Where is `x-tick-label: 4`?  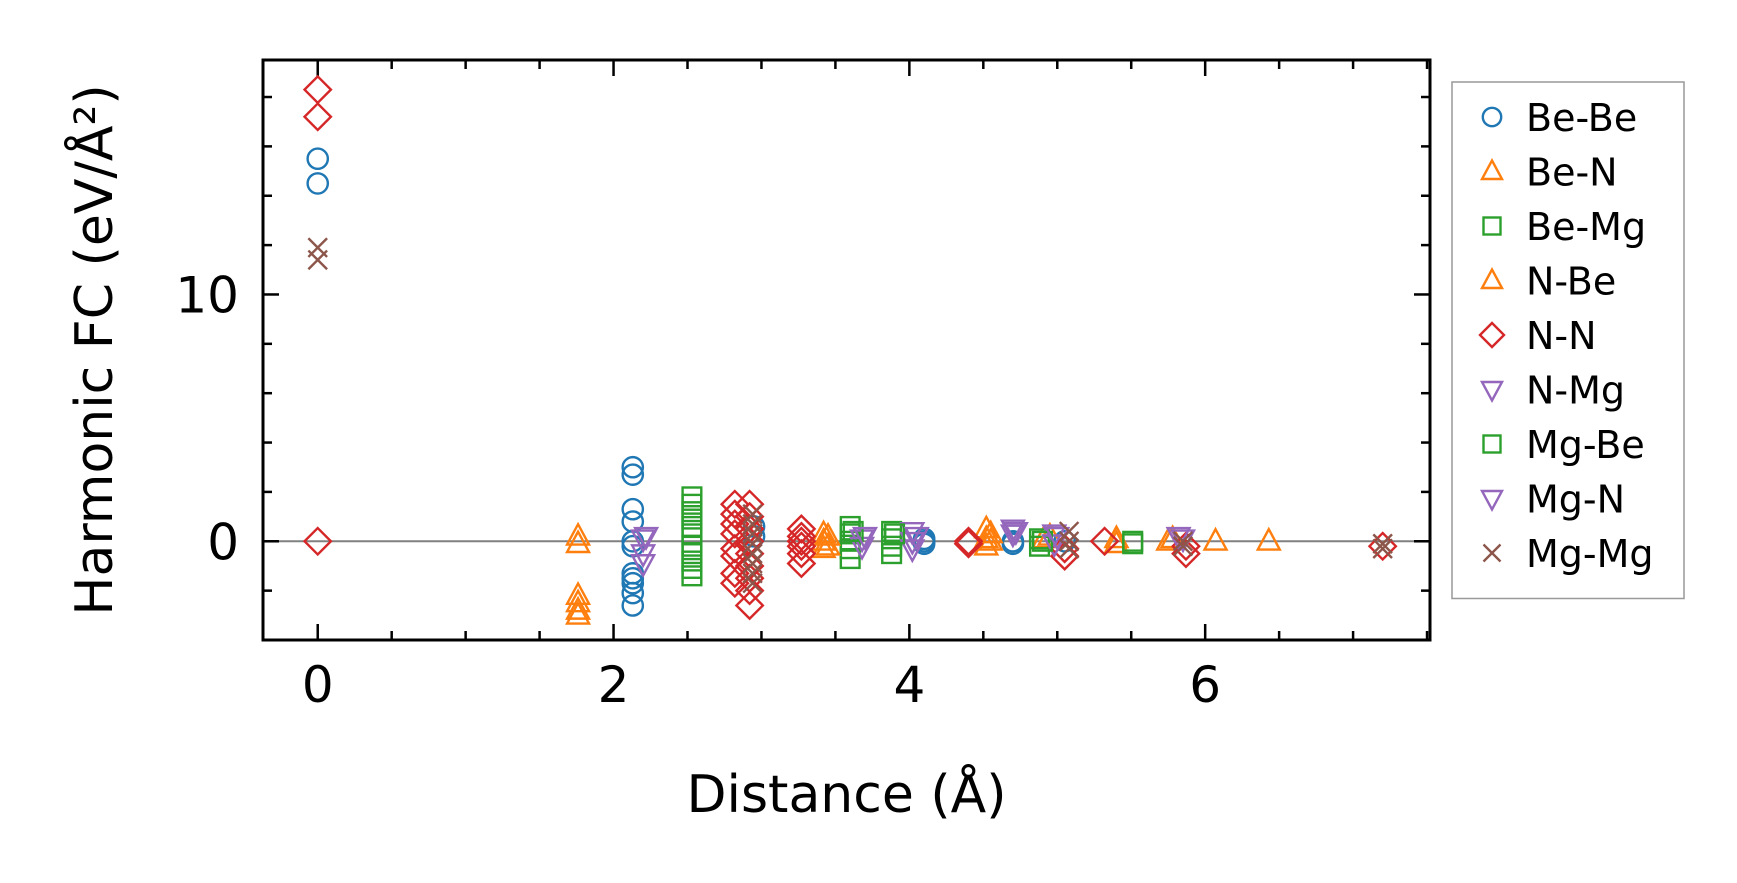 x-tick-label: 4 is located at coordinates (909, 685).